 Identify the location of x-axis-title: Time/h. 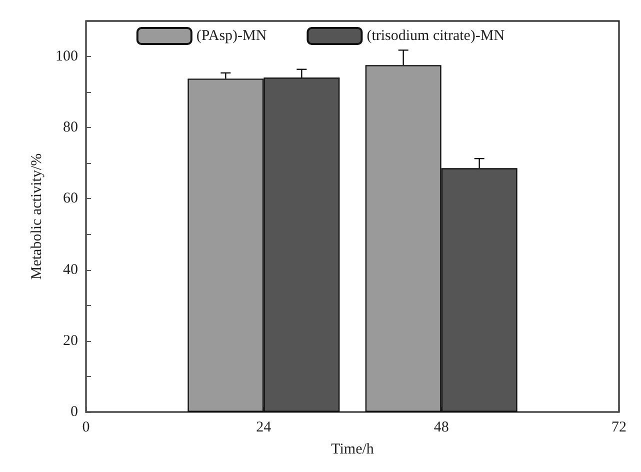
(352, 450).